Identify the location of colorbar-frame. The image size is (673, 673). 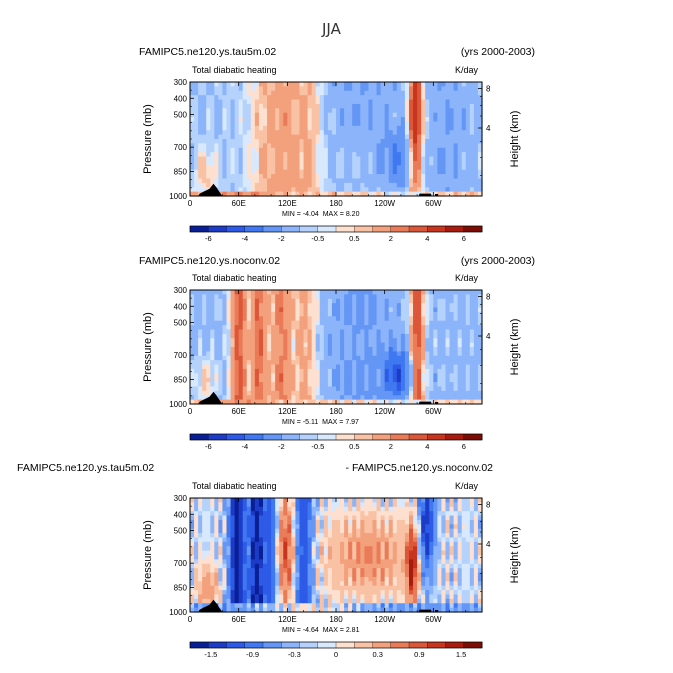
(336, 229).